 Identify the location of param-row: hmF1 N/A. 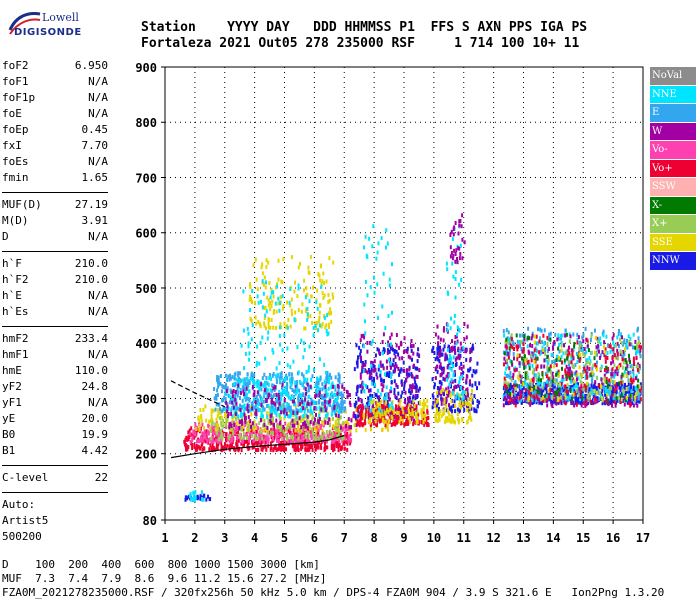
(55, 355).